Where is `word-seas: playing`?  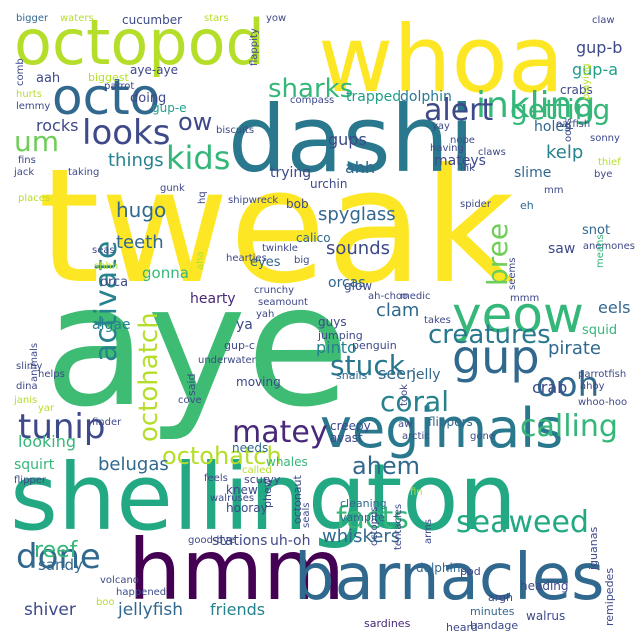 word-seas: playing is located at coordinates (586, 81).